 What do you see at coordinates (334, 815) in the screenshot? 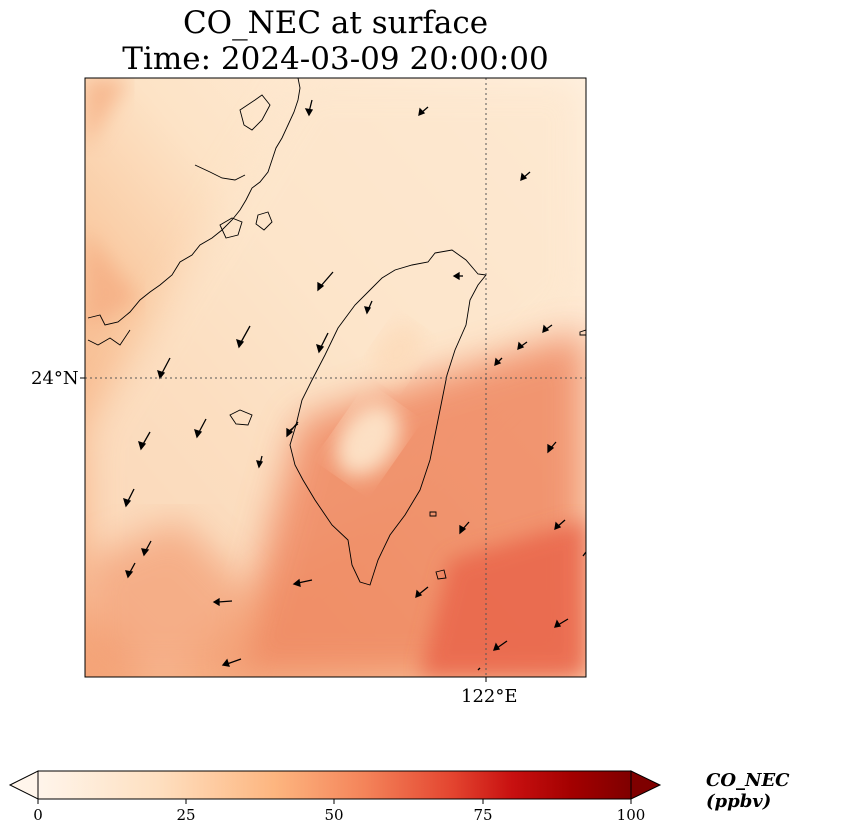
I see `colorbar-tick-label: 50` at bounding box center [334, 815].